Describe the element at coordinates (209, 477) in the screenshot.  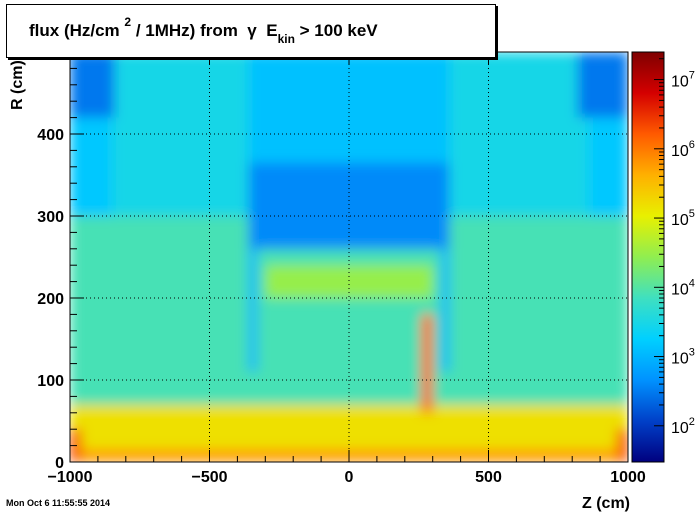
I see `x-tick-label: −500` at that location.